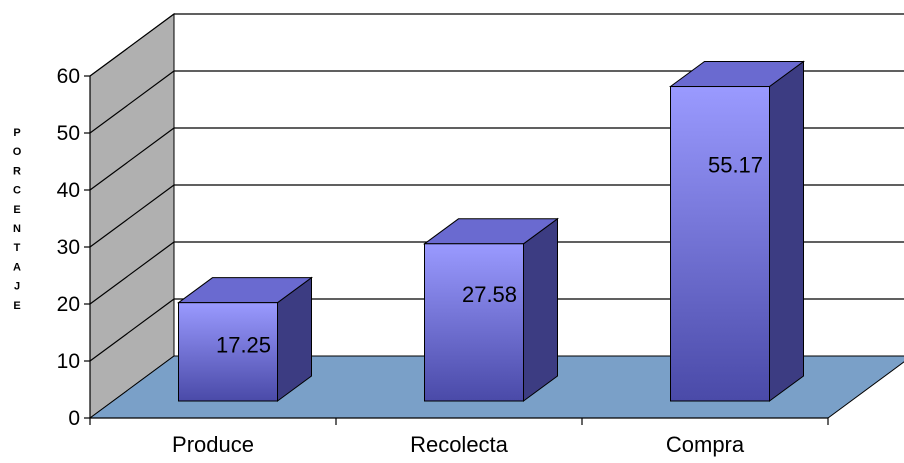 This screenshot has width=904, height=463. What do you see at coordinates (68, 304) in the screenshot?
I see `y-tick-label: 20` at bounding box center [68, 304].